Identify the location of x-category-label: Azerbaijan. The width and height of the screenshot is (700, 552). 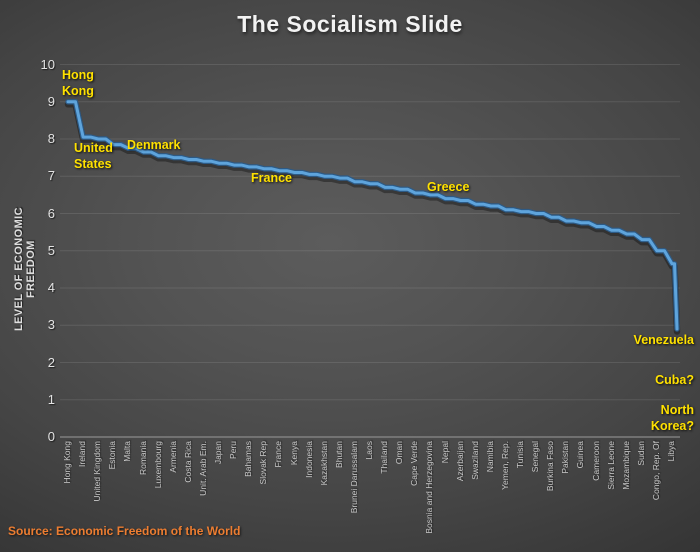
(459, 461).